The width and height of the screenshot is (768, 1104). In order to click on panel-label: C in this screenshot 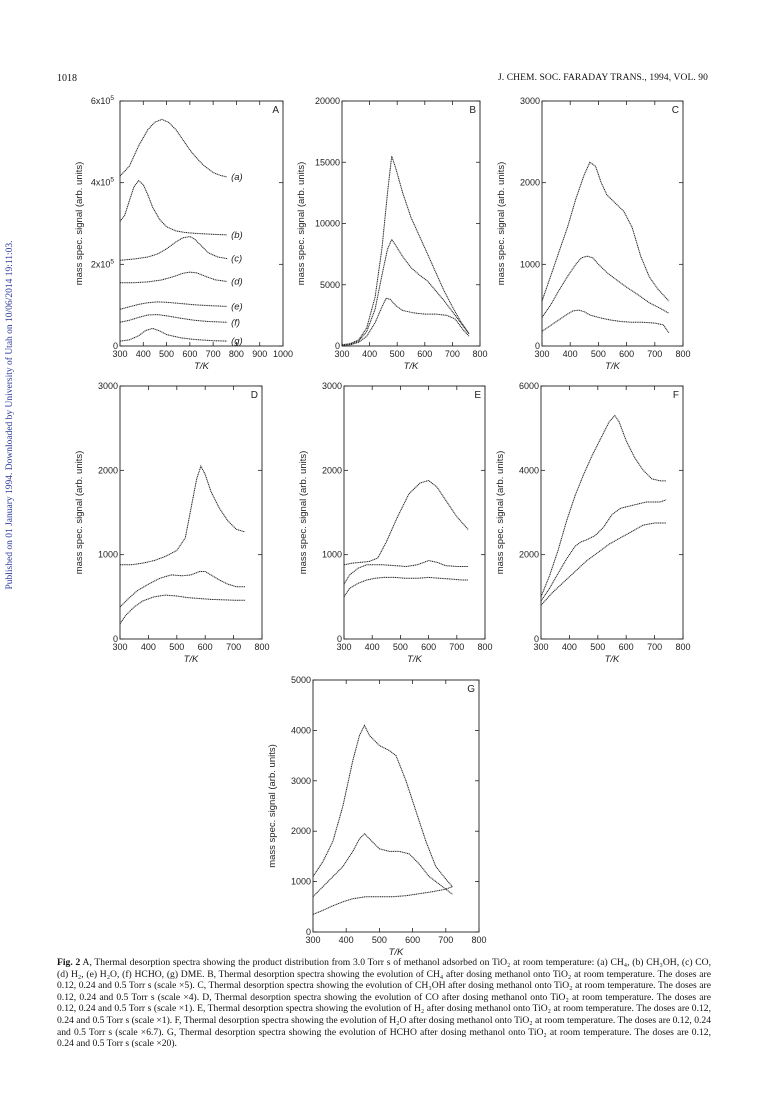, I will do `click(675, 110)`.